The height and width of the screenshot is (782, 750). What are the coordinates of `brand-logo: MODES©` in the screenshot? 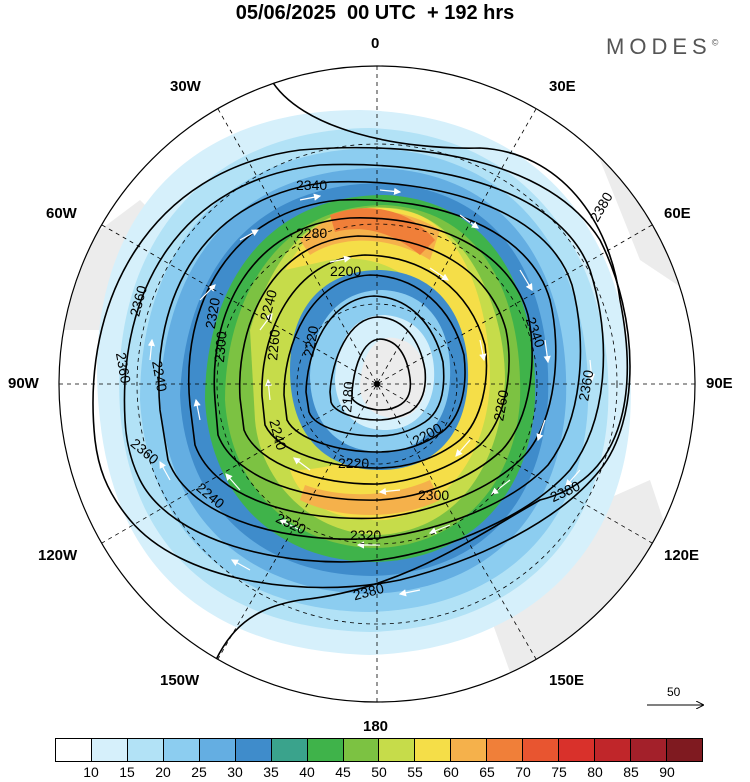 It's located at (662, 47).